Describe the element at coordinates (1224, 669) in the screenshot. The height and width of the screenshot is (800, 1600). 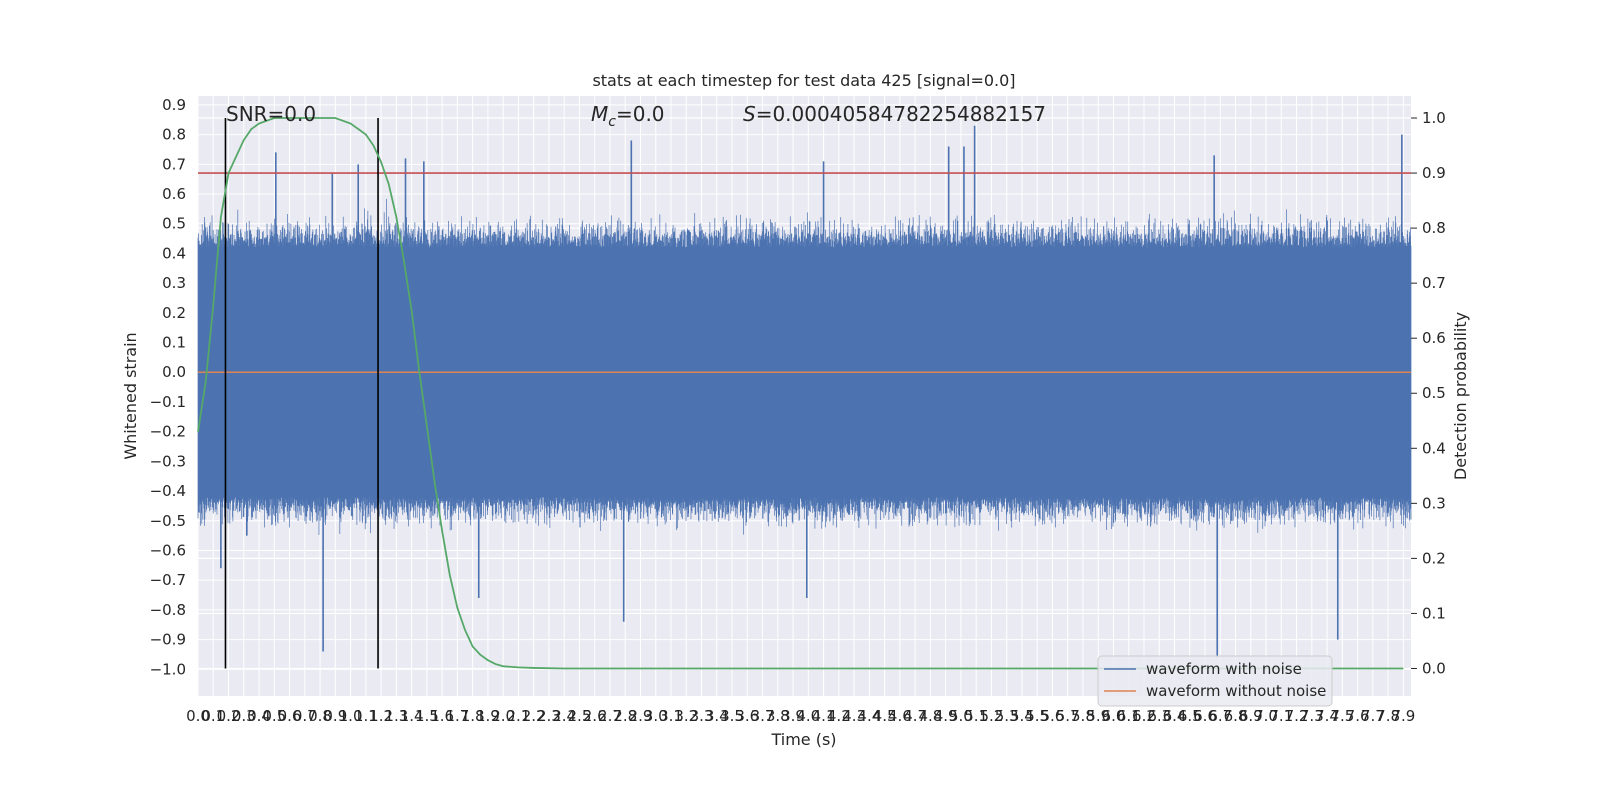
I see `legend-label-noise: waveform with noise` at that location.